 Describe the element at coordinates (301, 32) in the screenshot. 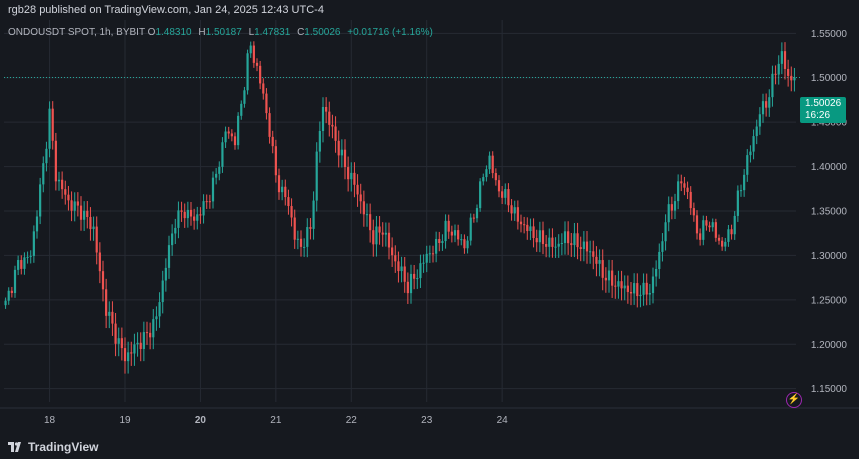

I see `close-label: C` at that location.